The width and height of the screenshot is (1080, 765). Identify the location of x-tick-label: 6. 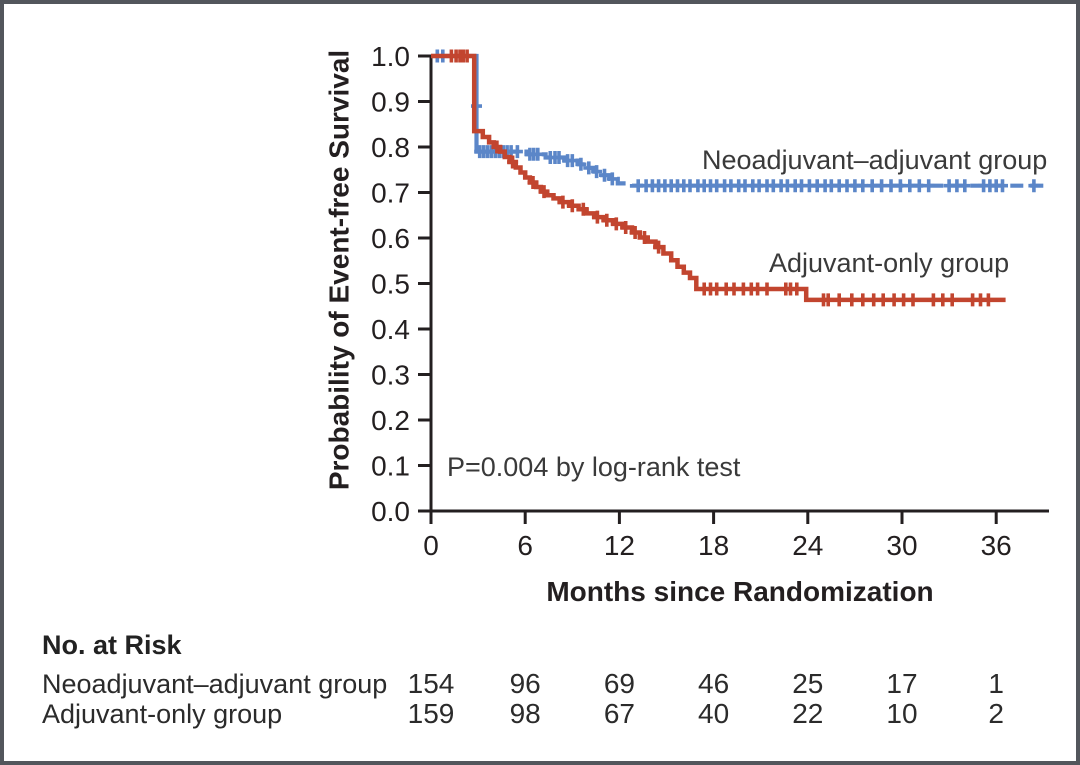
(525, 545).